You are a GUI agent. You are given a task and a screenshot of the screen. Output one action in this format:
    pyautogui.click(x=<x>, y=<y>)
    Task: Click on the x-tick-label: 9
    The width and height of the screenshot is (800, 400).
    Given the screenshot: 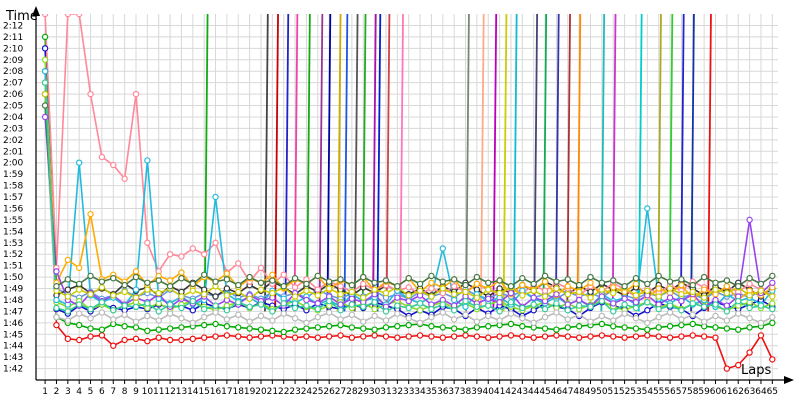 What is the action you would take?
    pyautogui.click(x=136, y=392)
    